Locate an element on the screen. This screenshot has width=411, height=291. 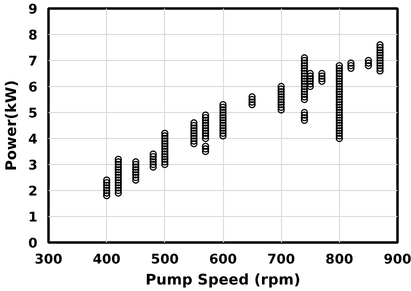
x-tick-label: 500 is located at coordinates (164, 260).